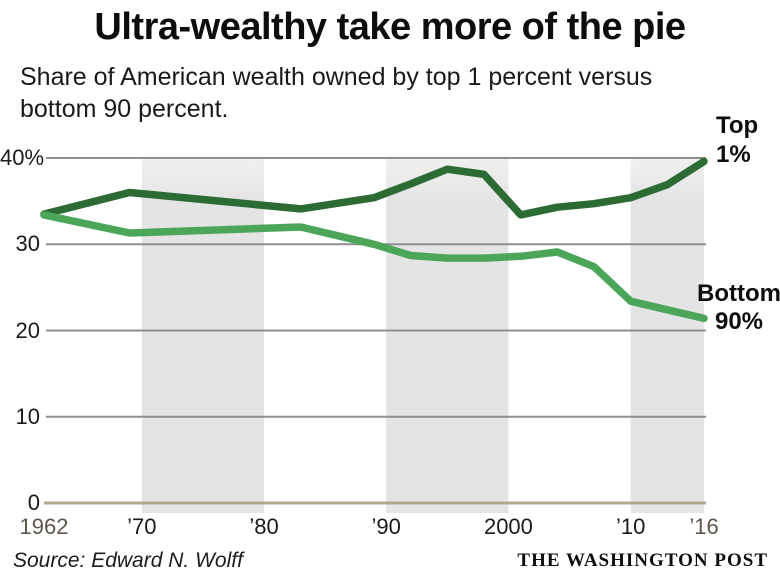 The width and height of the screenshot is (780, 578). What do you see at coordinates (27, 244) in the screenshot?
I see `y-tick-label: 30` at bounding box center [27, 244].